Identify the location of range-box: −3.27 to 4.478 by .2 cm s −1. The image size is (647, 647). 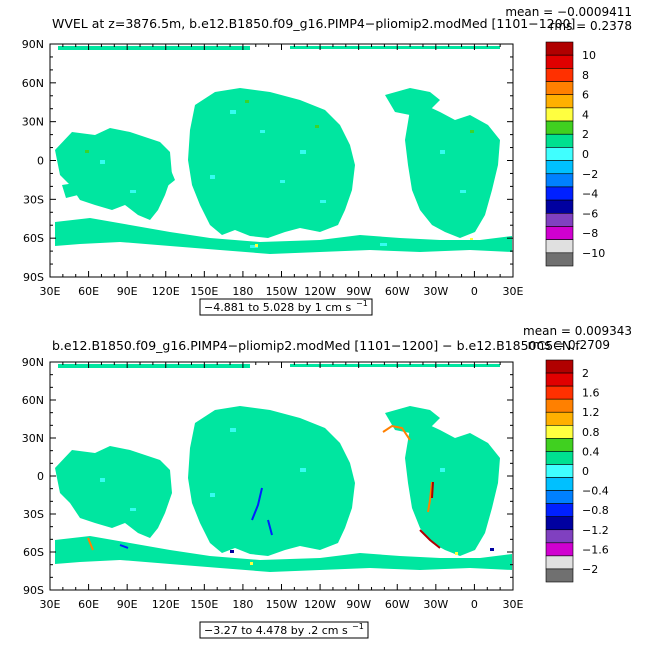
(284, 630).